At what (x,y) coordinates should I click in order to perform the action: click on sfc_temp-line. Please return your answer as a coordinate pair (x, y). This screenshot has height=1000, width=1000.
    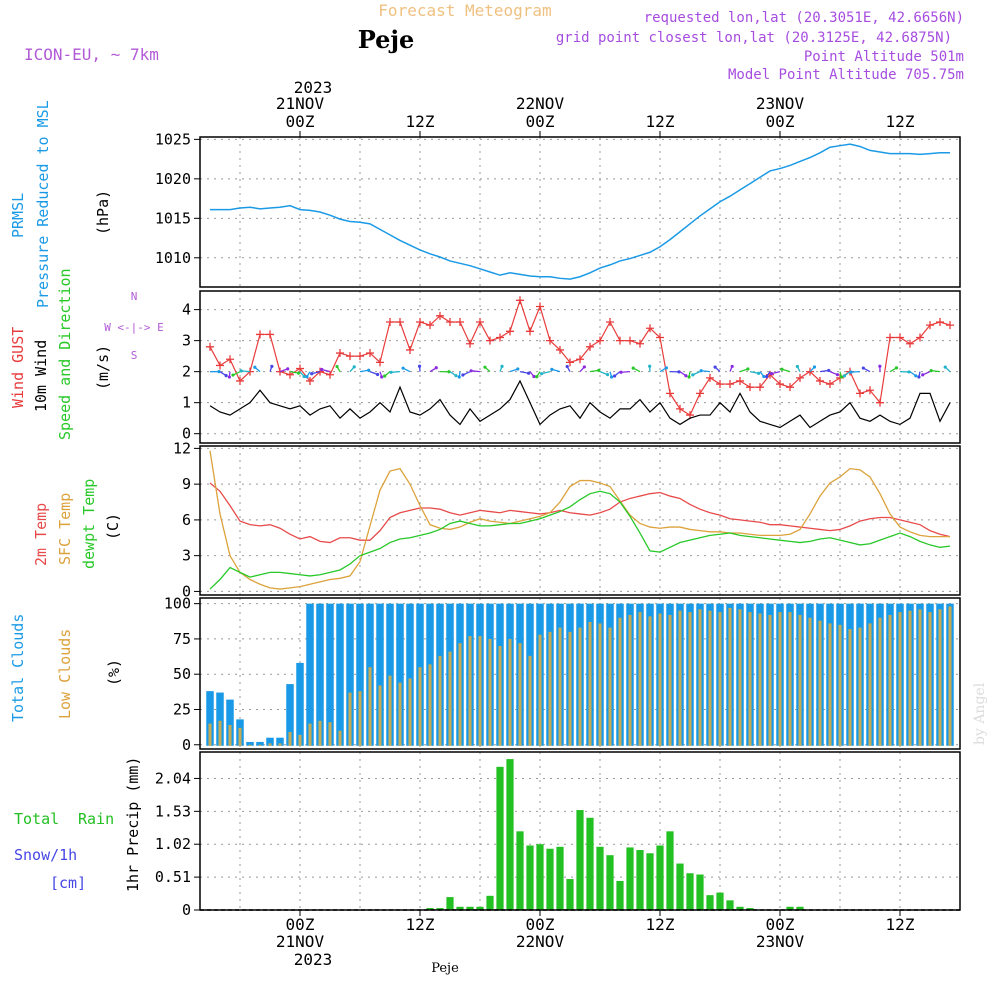
    Looking at the image, I should click on (579, 520).